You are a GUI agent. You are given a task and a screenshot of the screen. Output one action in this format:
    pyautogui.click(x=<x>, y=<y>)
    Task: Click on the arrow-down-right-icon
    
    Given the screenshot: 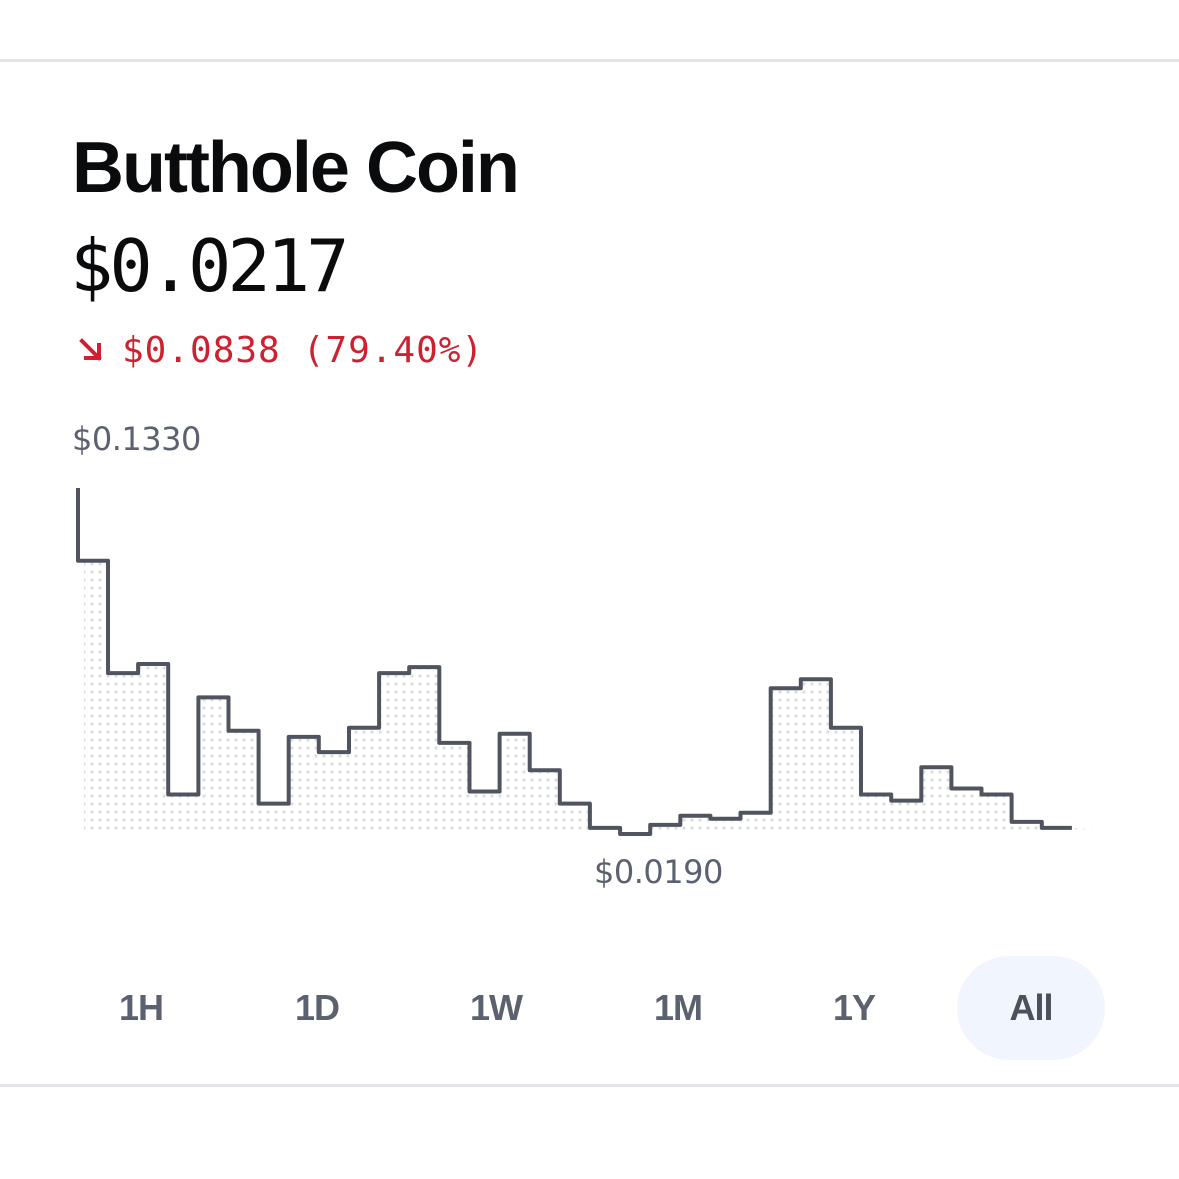 What is the action you would take?
    pyautogui.click(x=91, y=350)
    